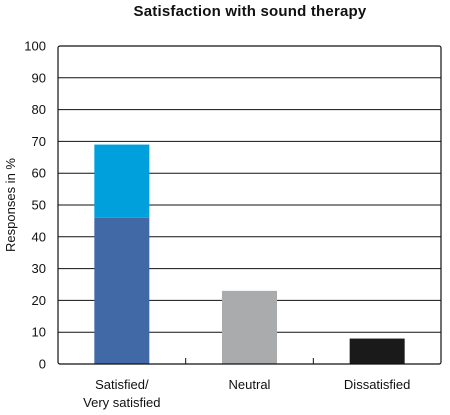  Describe the element at coordinates (39, 332) in the screenshot. I see `y-tick-label: 10` at that location.